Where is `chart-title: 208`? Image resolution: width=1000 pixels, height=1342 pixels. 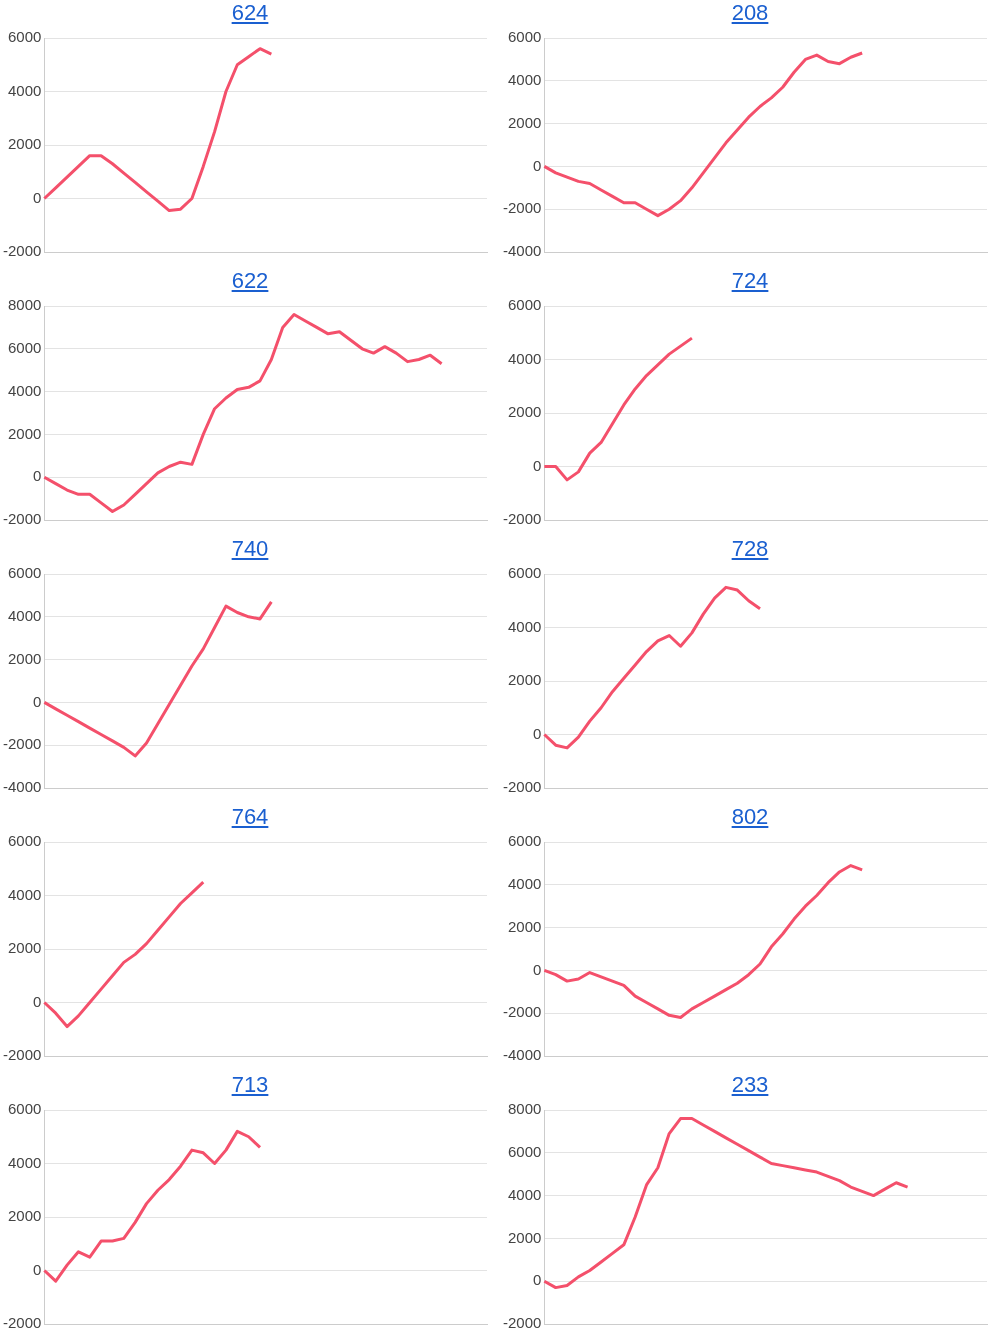
chart-title: 208 is located at coordinates (750, 13).